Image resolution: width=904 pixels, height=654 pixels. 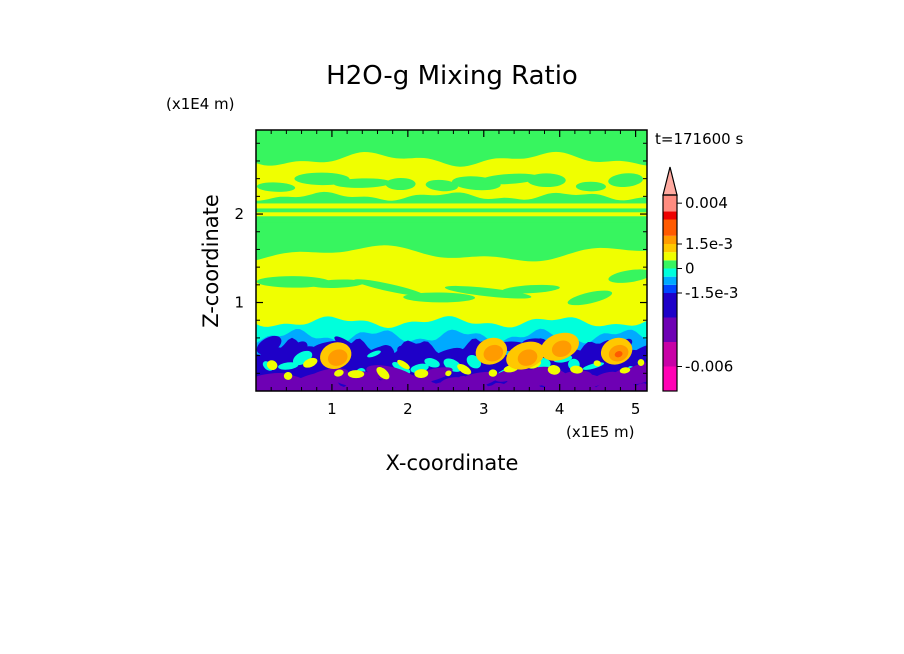 What do you see at coordinates (451, 389) in the screenshot?
I see `bottom-strip` at bounding box center [451, 389].